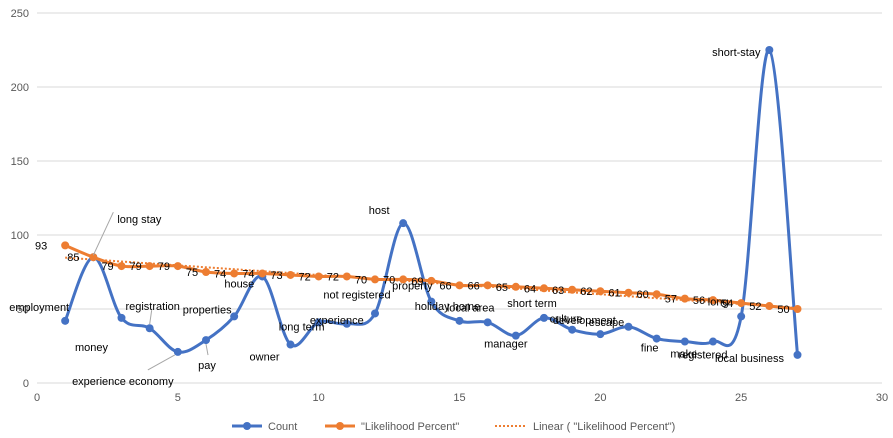 Image resolution: width=893 pixels, height=438 pixels. I want to click on x-tick-label-10: 10, so click(319, 398).